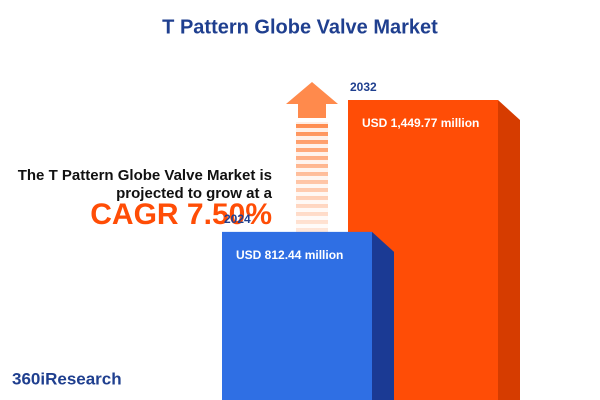 Image resolution: width=600 pixels, height=400 pixels. Describe the element at coordinates (237, 219) in the screenshot. I see `x-category-label: 2024` at that location.